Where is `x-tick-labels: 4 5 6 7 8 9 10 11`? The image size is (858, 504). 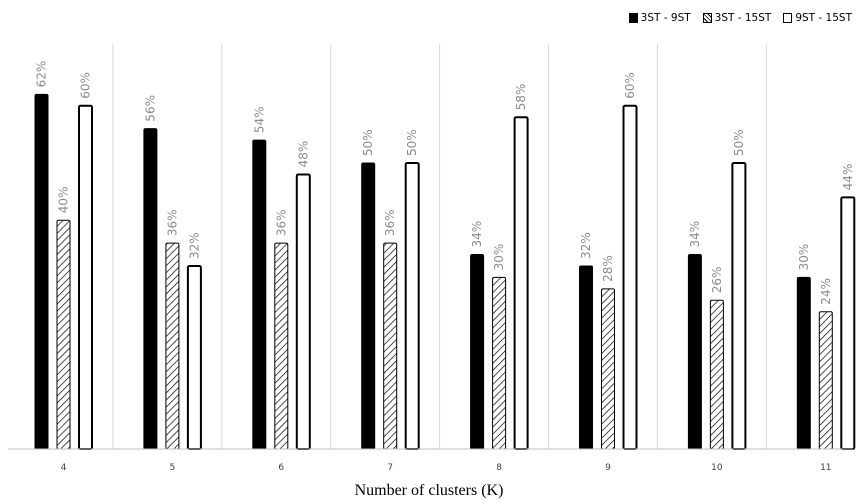 x-tick-labels: 4 5 6 7 8 9 10 11 is located at coordinates (446, 468).